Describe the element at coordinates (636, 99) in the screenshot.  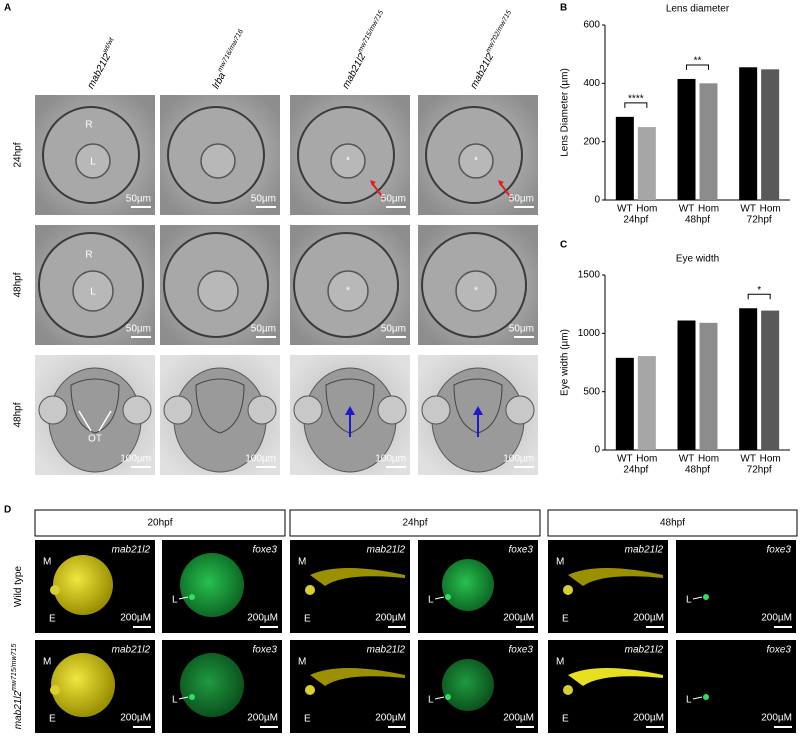
I see `sig-label: ****` at that location.